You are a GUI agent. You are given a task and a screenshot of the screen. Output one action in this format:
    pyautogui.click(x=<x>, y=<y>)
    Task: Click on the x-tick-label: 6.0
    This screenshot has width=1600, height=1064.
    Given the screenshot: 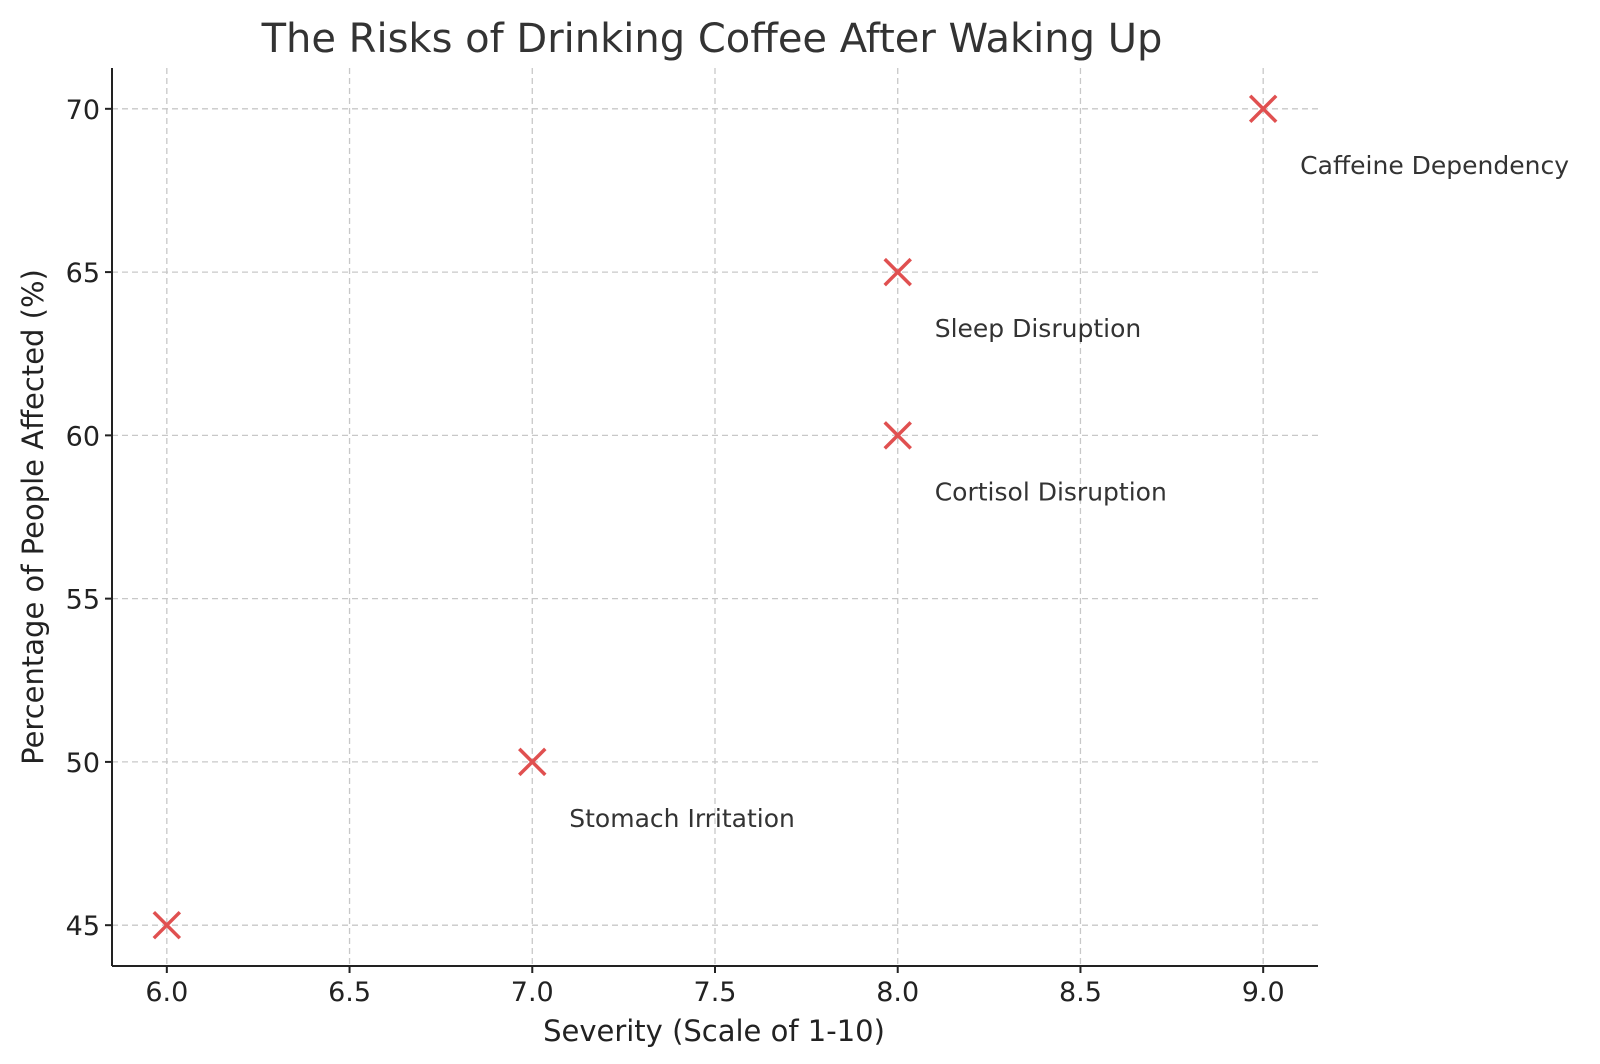 What is the action you would take?
    pyautogui.click(x=166, y=992)
    